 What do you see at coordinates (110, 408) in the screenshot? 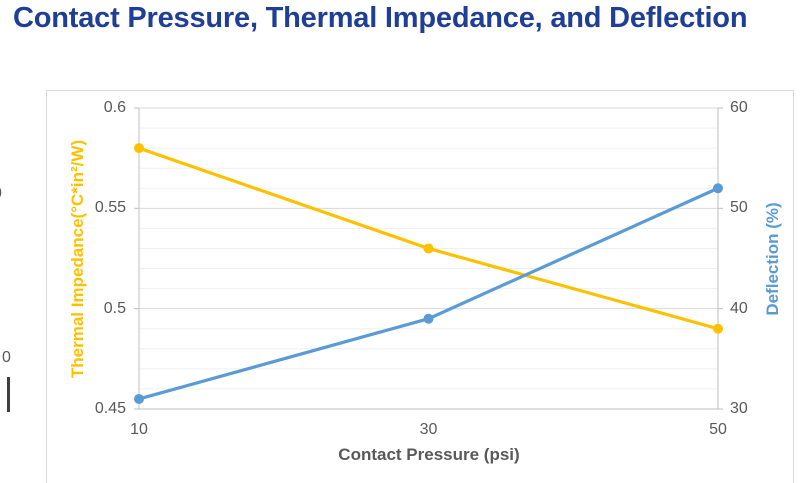
I see `left-axis-tick-label: 0.45` at bounding box center [110, 408].